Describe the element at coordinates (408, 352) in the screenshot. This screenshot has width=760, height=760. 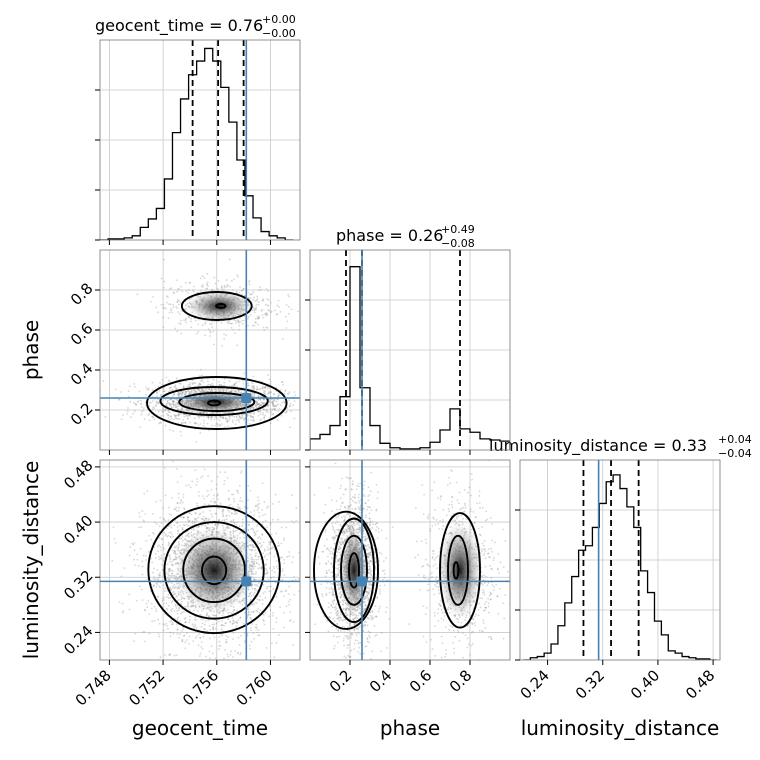
I see `hist-phase-panel` at that location.